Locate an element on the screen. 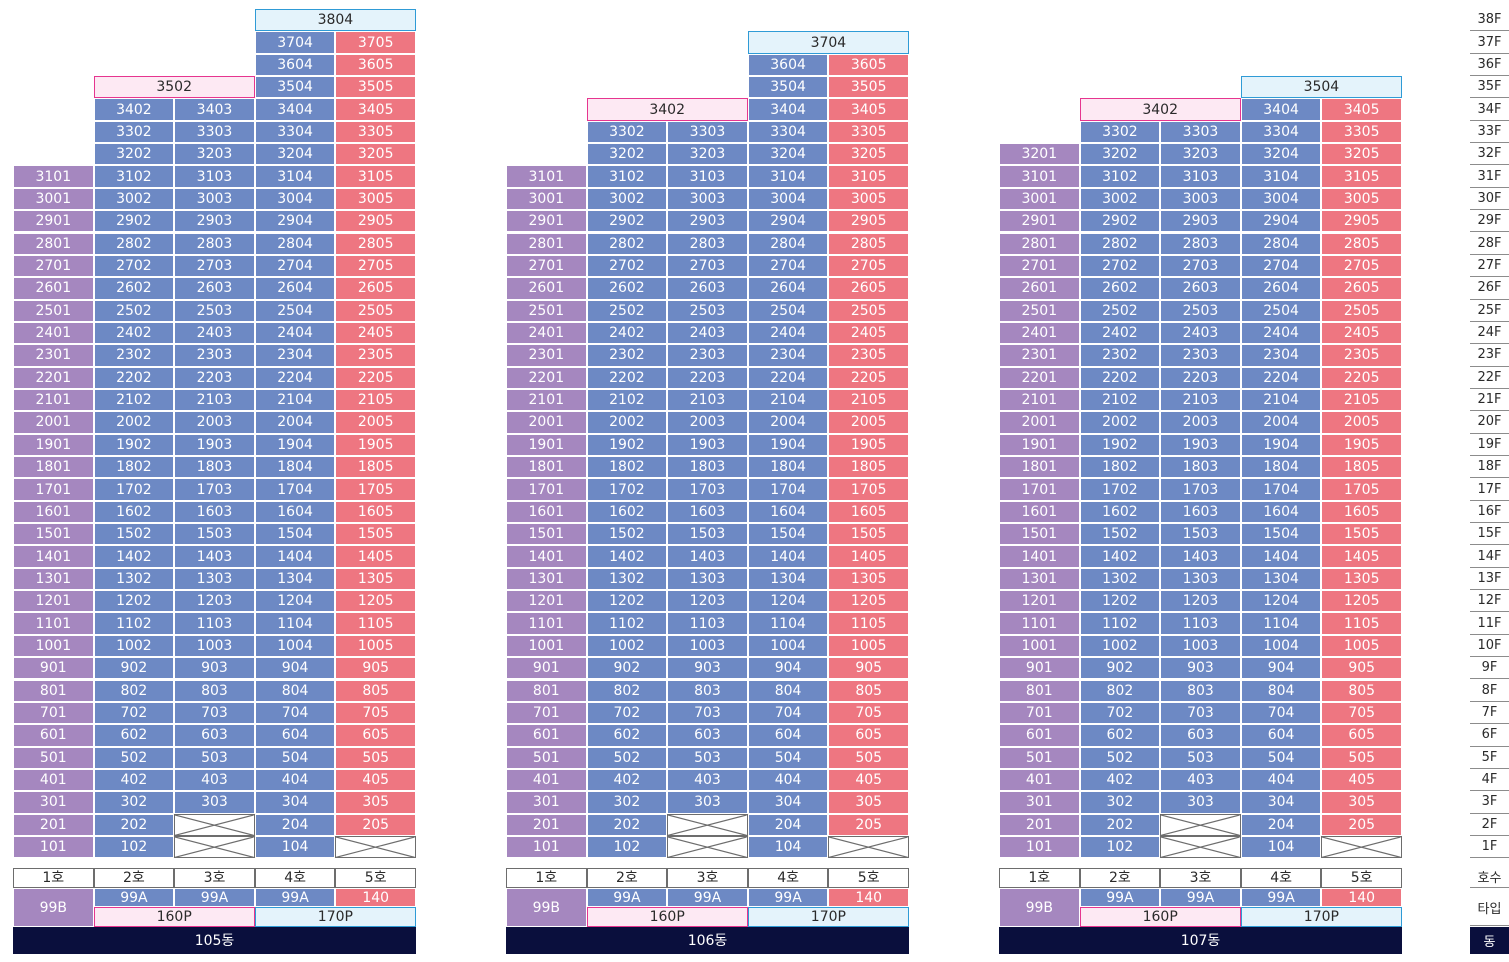  unit-cell: 205 is located at coordinates (1361, 824).